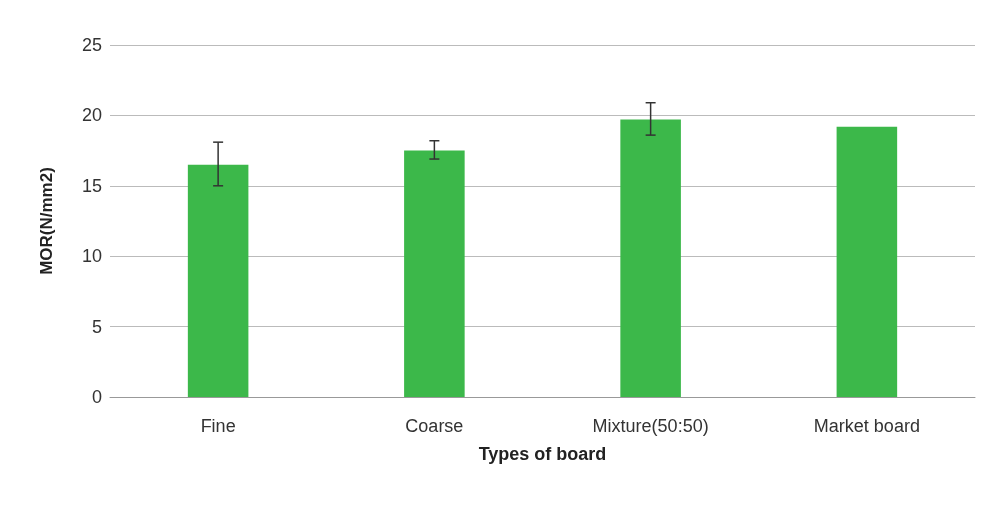 This screenshot has height=512, width=1005. I want to click on y-tick-label: 0, so click(96, 397).